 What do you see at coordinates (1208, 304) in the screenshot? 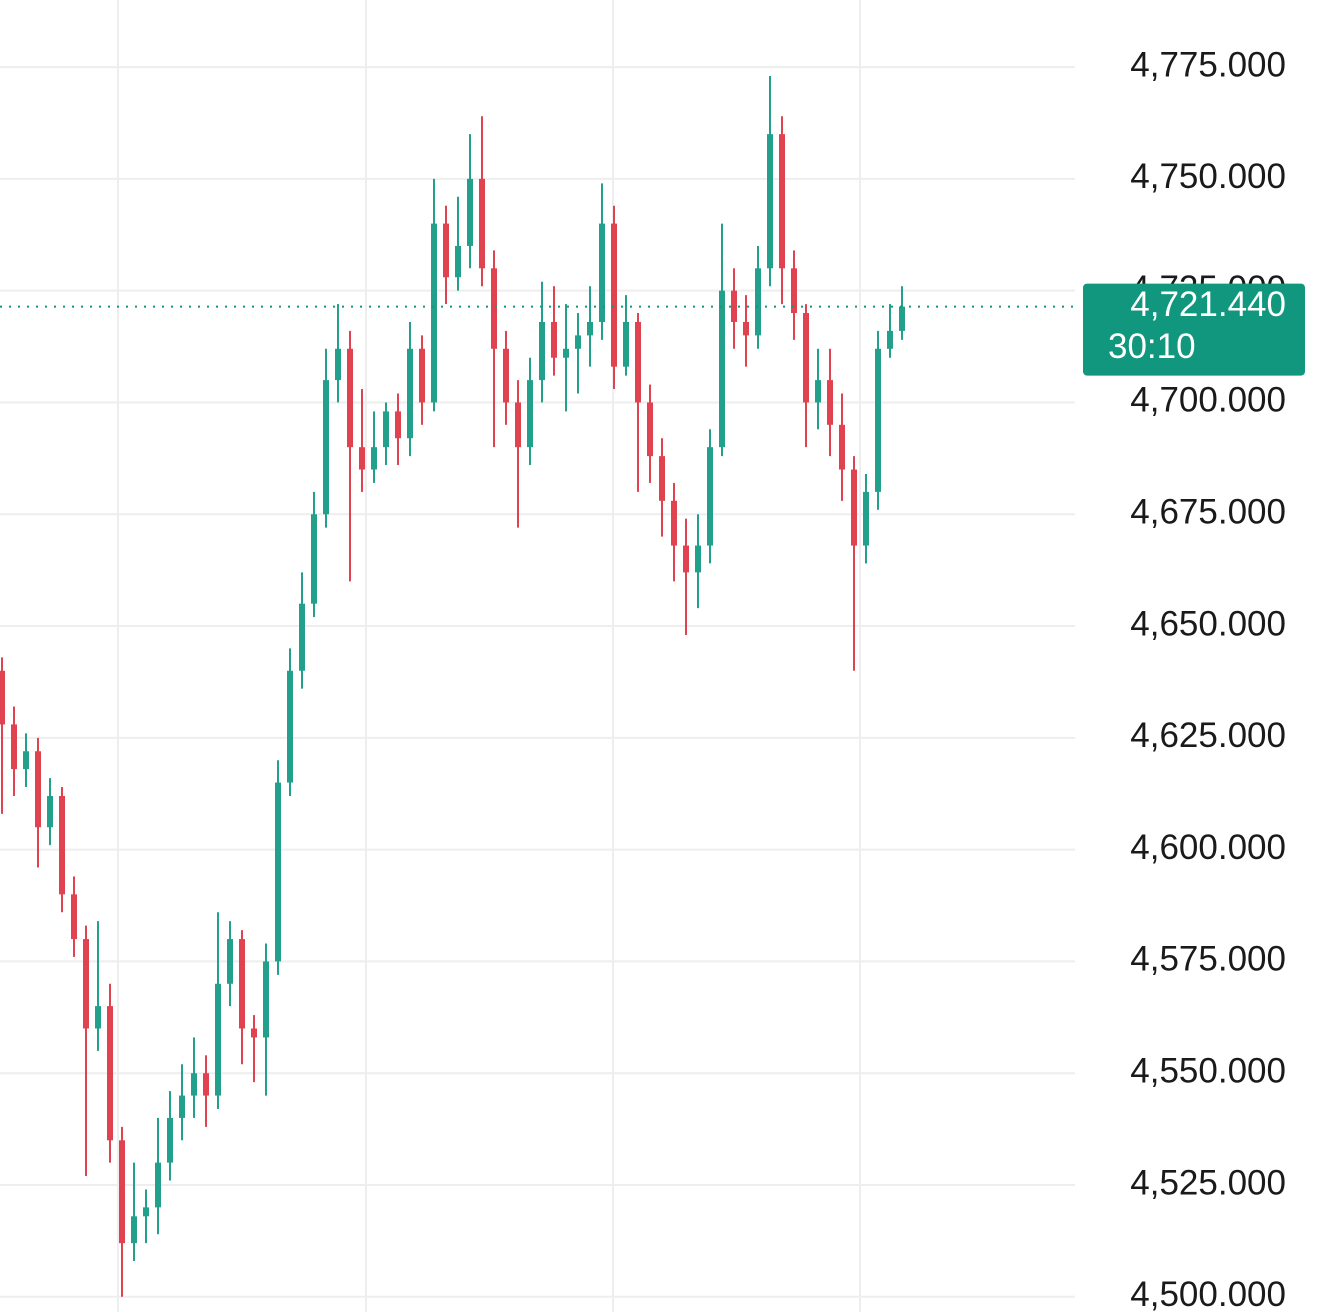
I see `last-price-label: 4,721.440` at bounding box center [1208, 304].